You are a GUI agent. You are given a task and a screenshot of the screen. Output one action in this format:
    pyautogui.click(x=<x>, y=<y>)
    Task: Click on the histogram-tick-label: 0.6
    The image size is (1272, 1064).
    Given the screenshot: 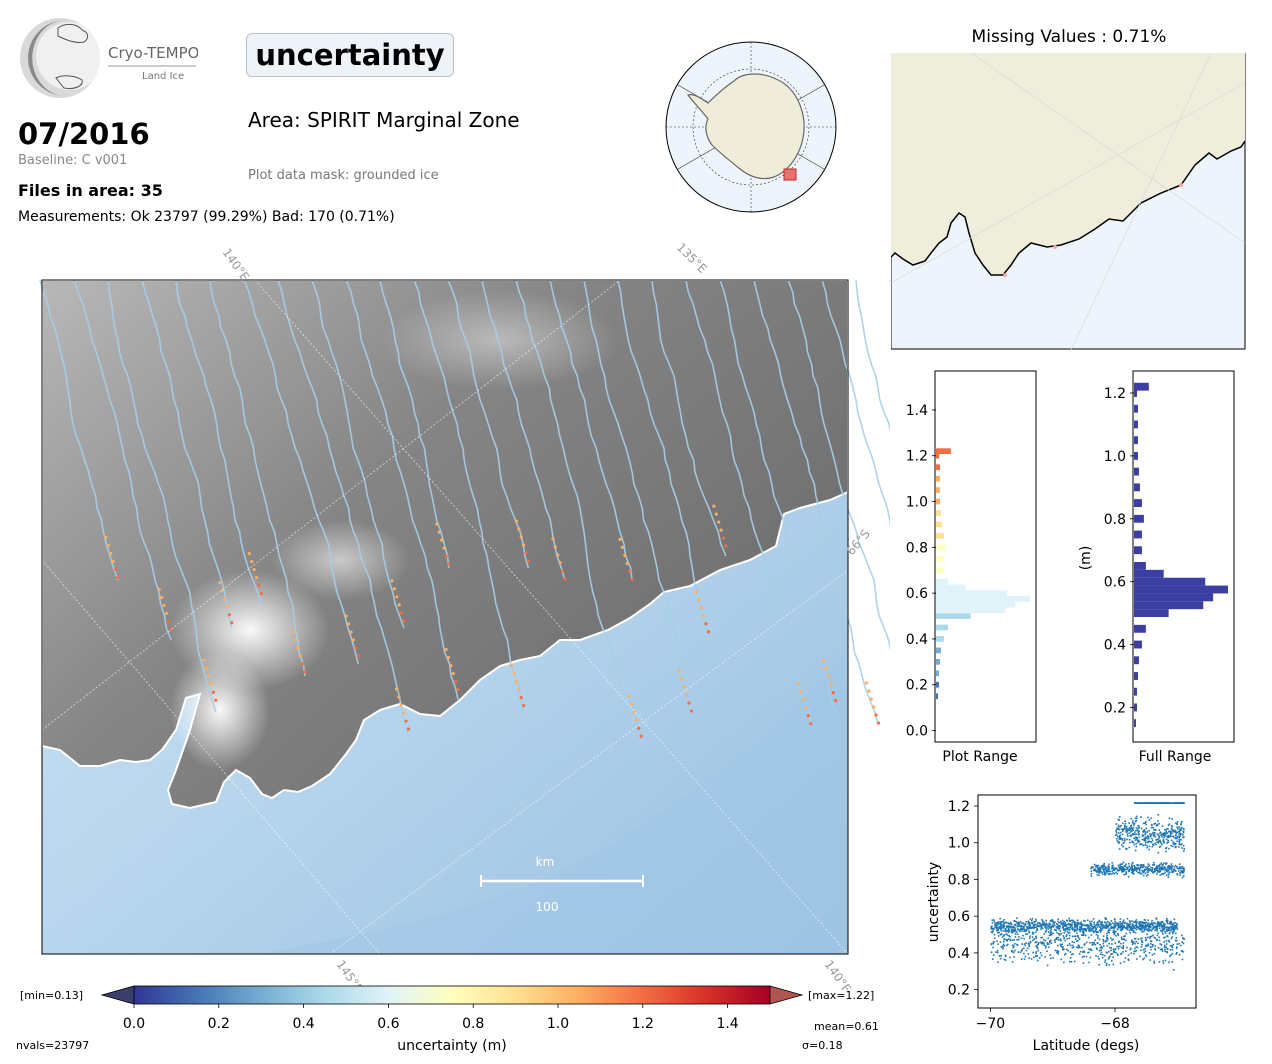 What is the action you would take?
    pyautogui.click(x=1115, y=583)
    